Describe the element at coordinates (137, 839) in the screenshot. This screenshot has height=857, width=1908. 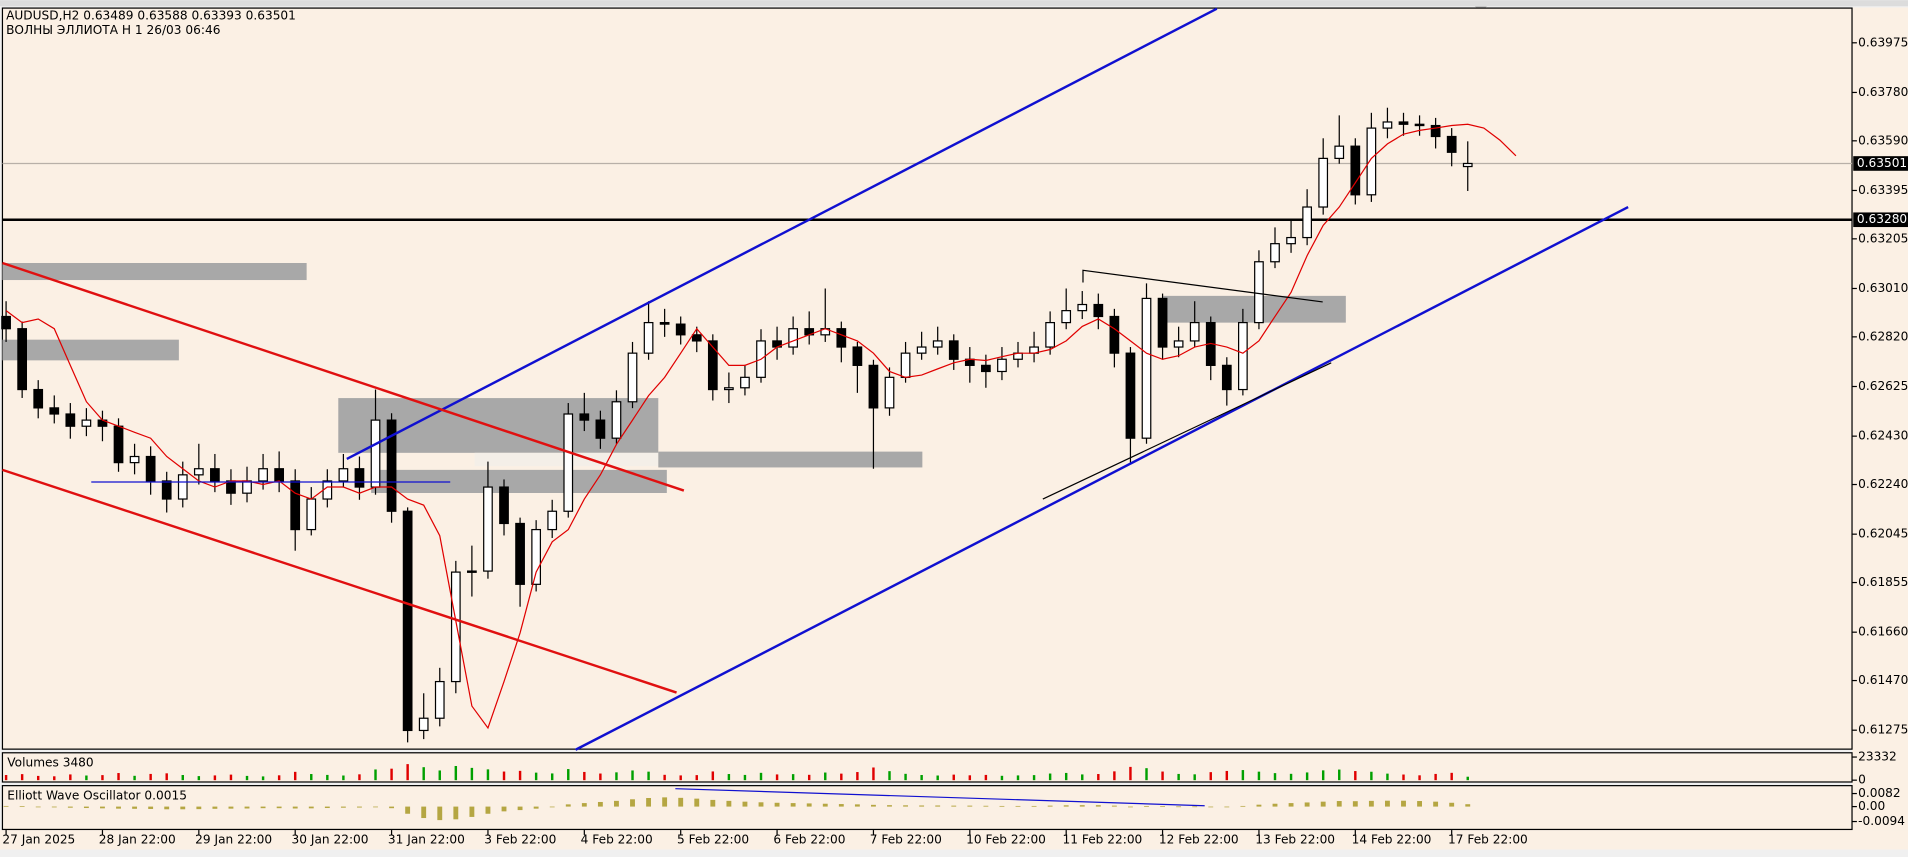
I see `x-tick-label: 28 Jan 22:00` at that location.